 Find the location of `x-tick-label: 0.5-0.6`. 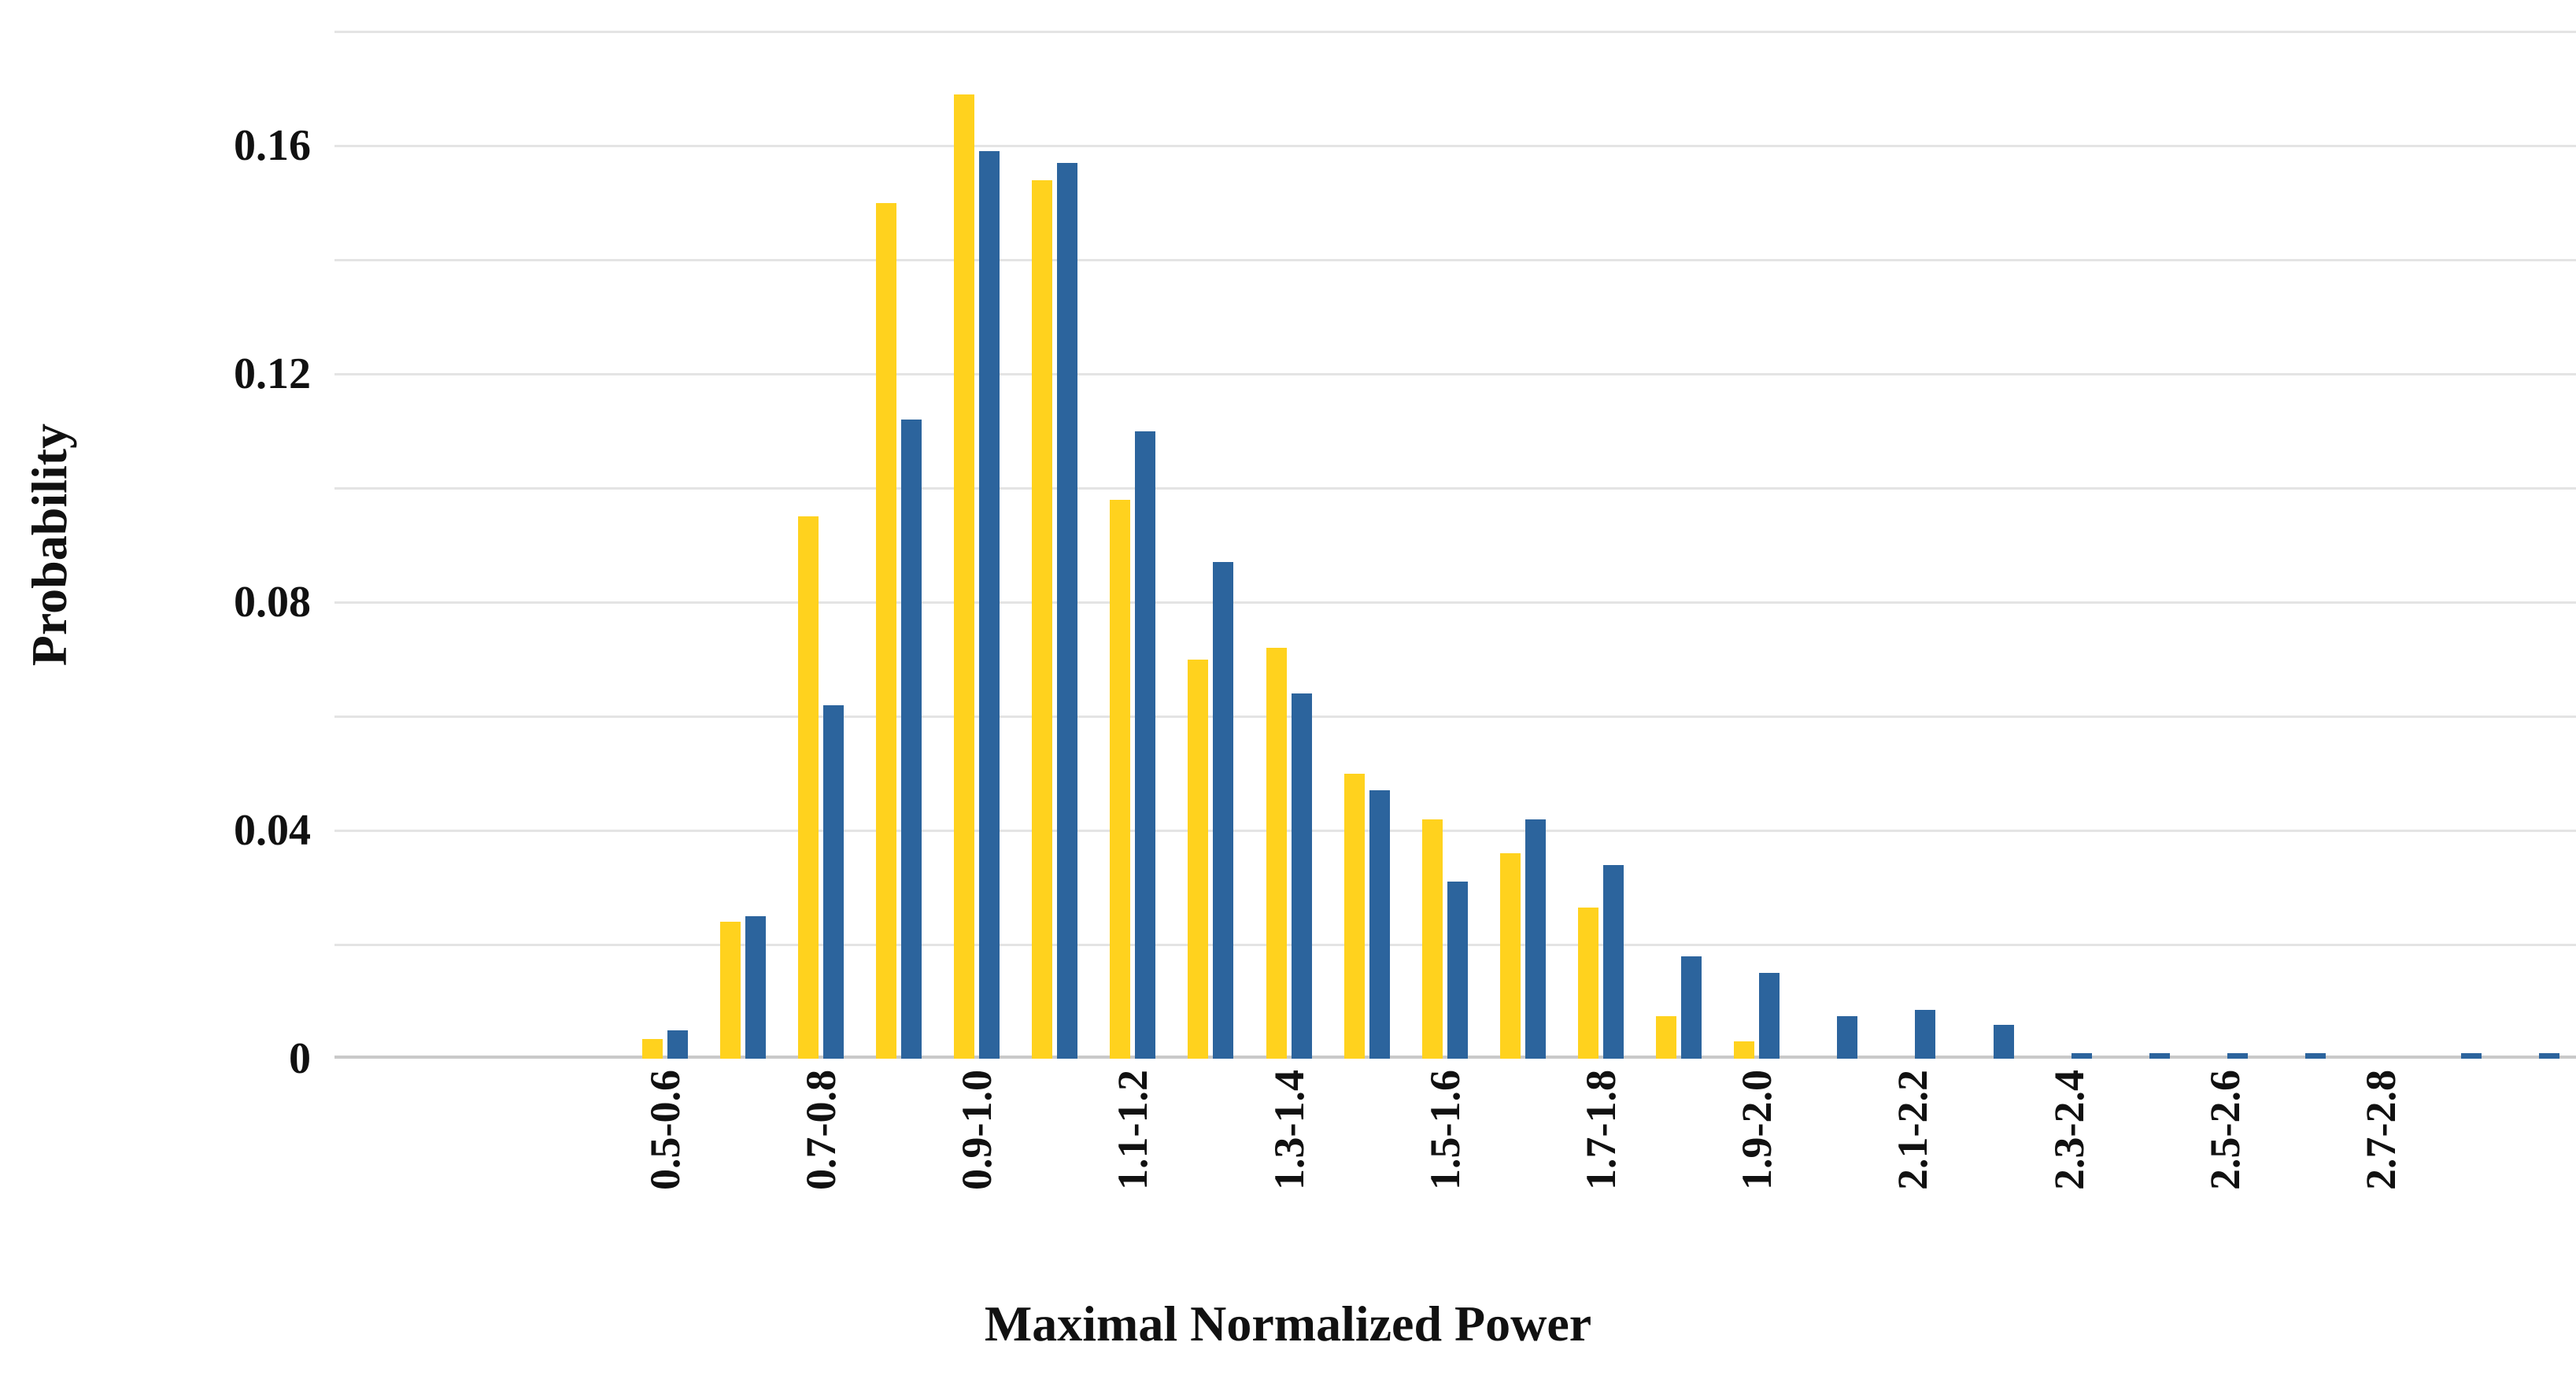

x-tick-label: 0.5-0.6 is located at coordinates (665, 1130).